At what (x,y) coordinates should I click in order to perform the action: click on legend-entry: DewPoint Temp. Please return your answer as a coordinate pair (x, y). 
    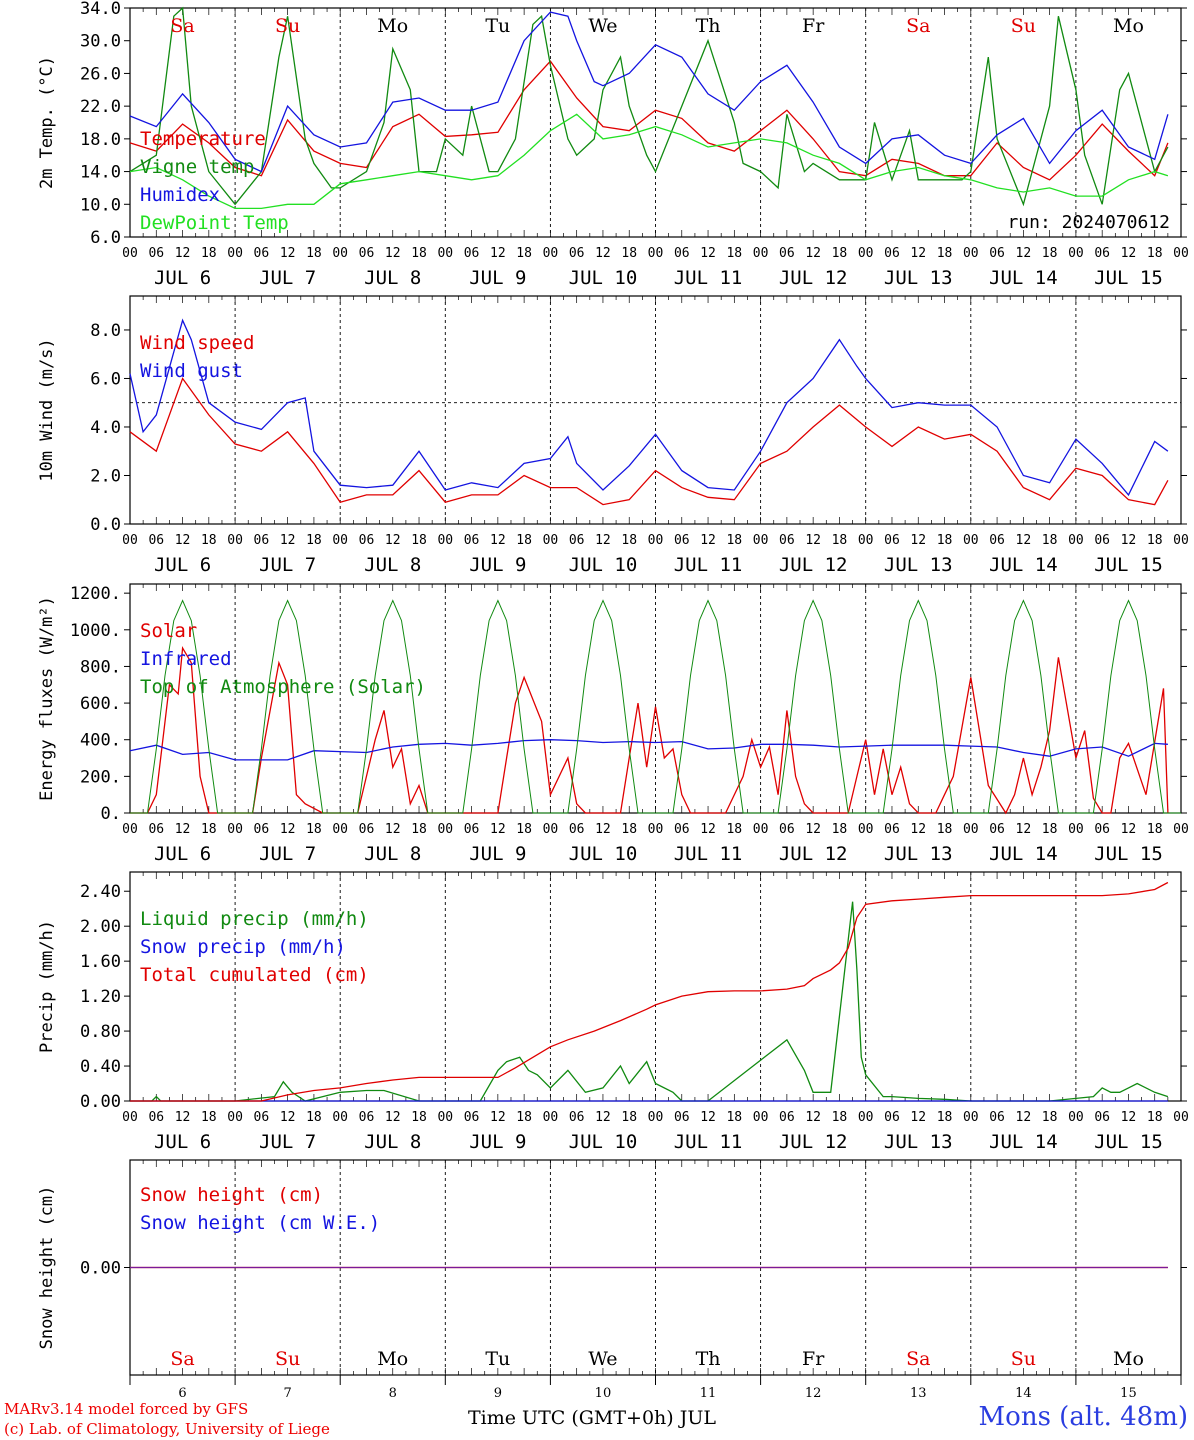
    Looking at the image, I should click on (214, 223).